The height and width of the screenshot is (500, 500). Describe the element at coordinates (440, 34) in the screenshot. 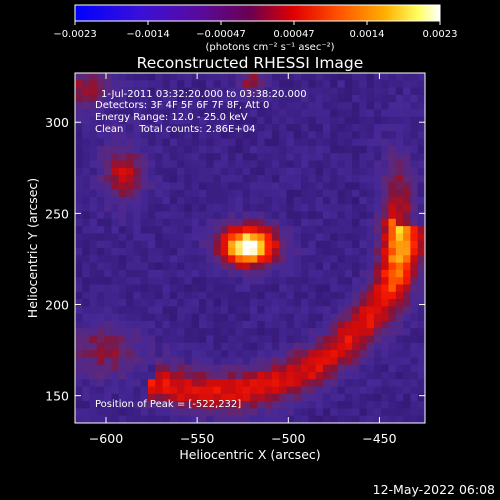

I see `colorbar-tick-label: 0.0023` at that location.